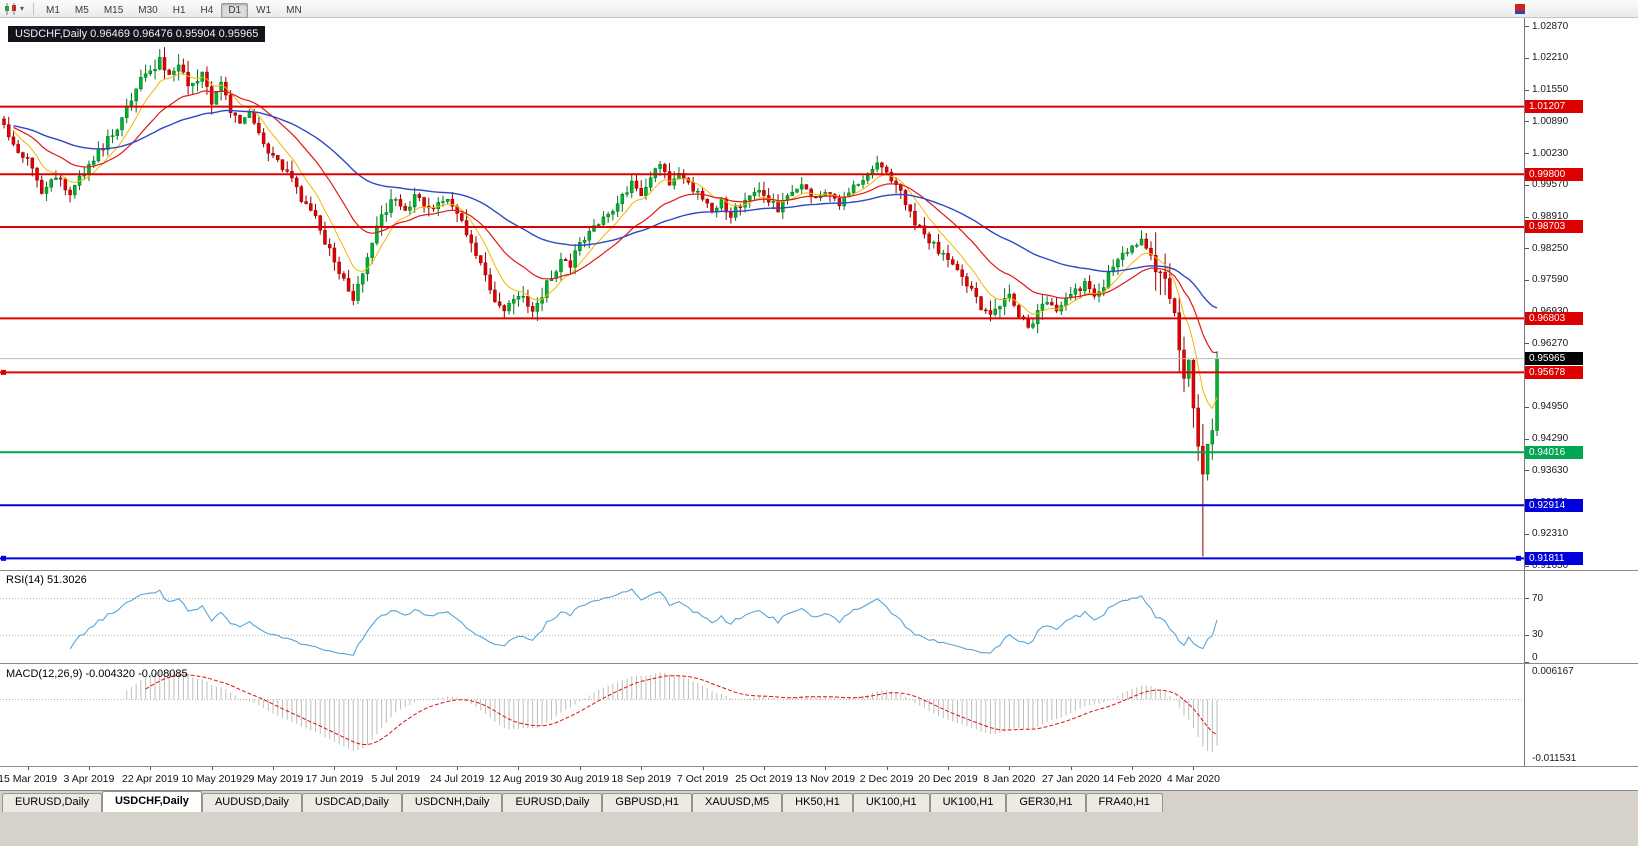 This screenshot has height=846, width=1638. I want to click on date-label: 5 Jul 2019, so click(395, 779).